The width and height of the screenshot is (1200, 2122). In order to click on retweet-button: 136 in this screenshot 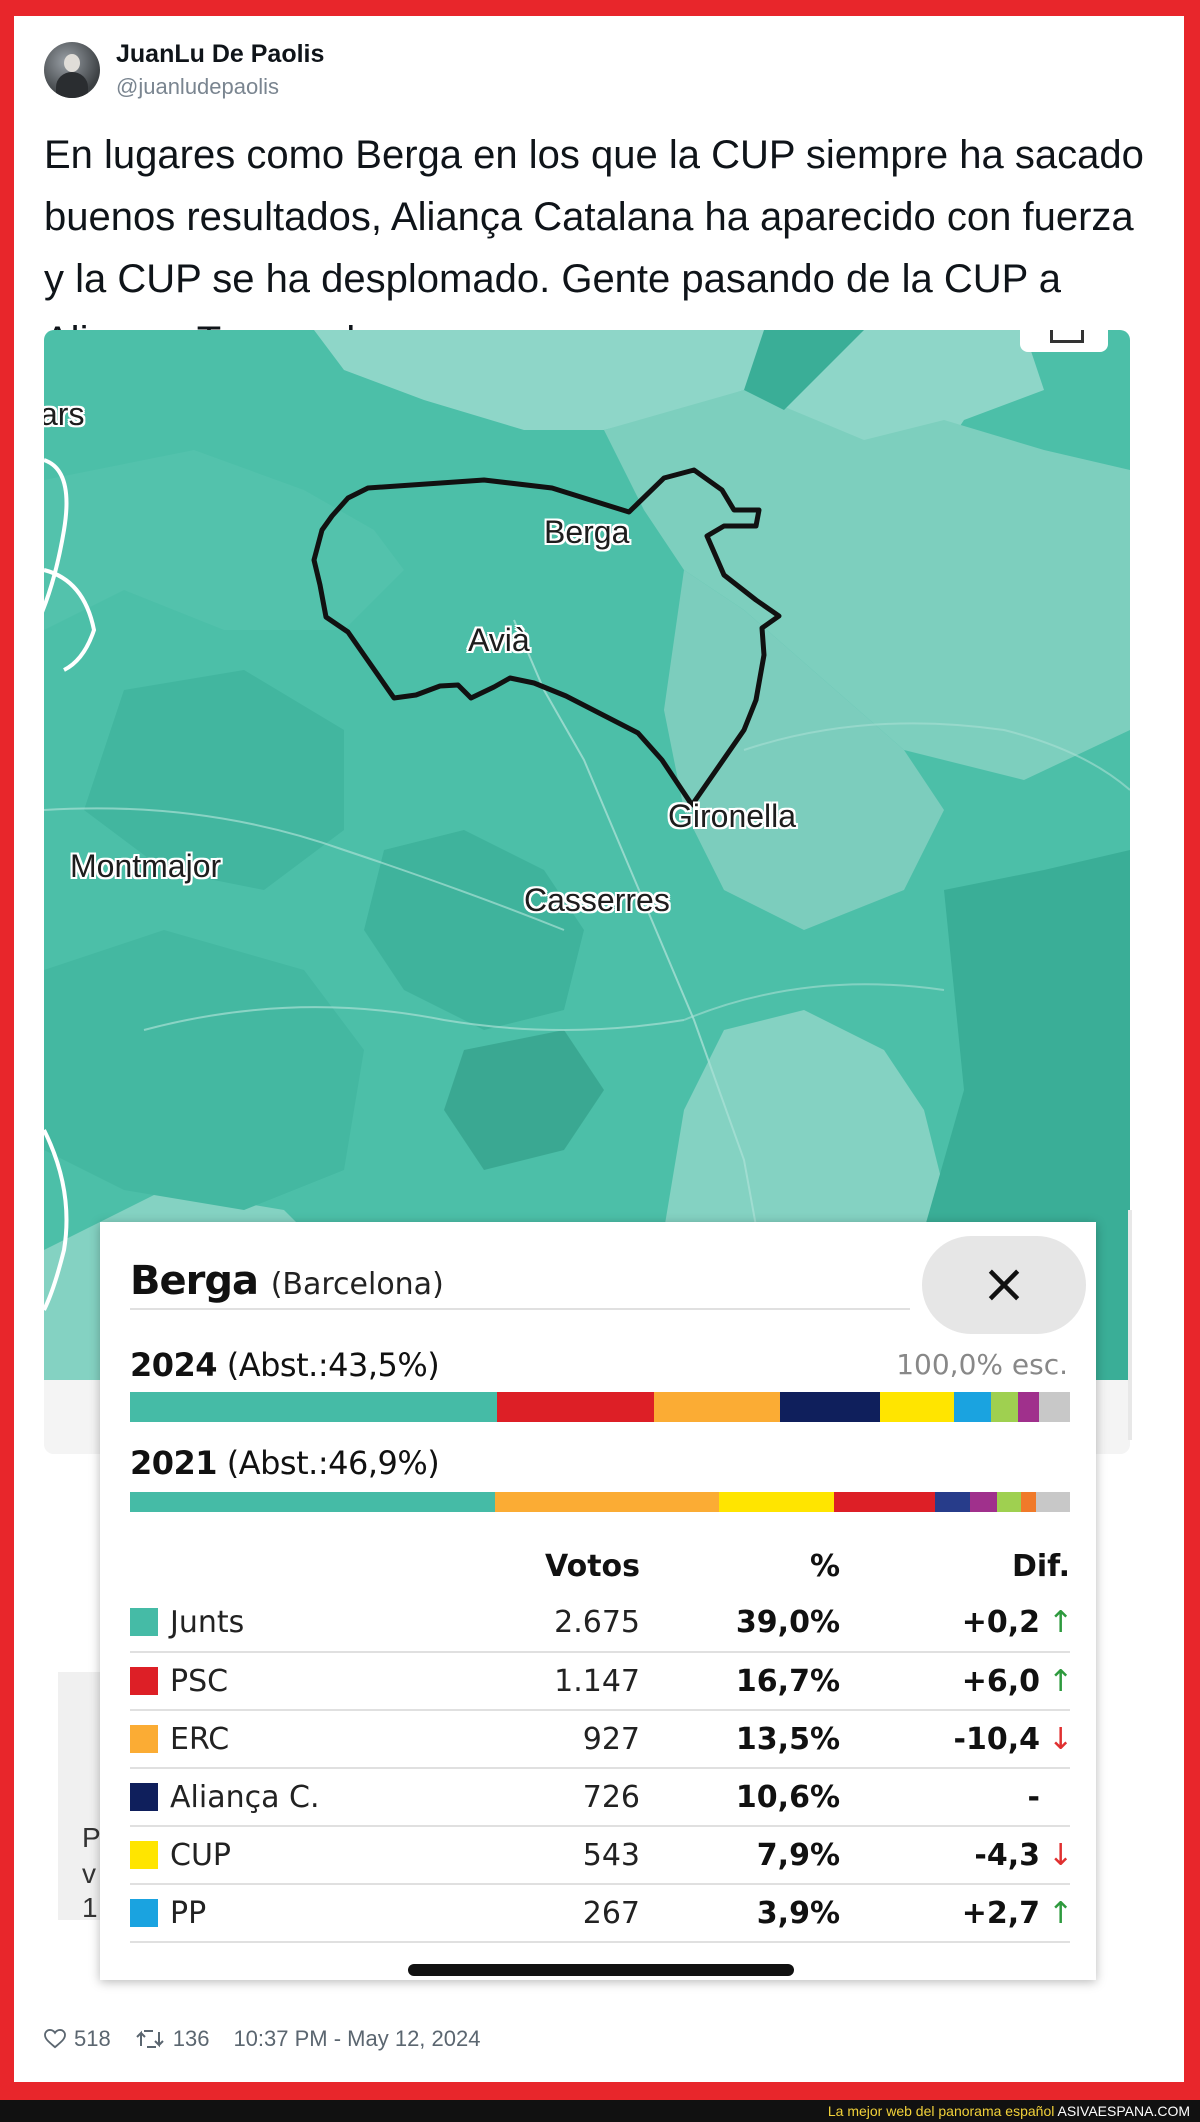, I will do `click(172, 2039)`.